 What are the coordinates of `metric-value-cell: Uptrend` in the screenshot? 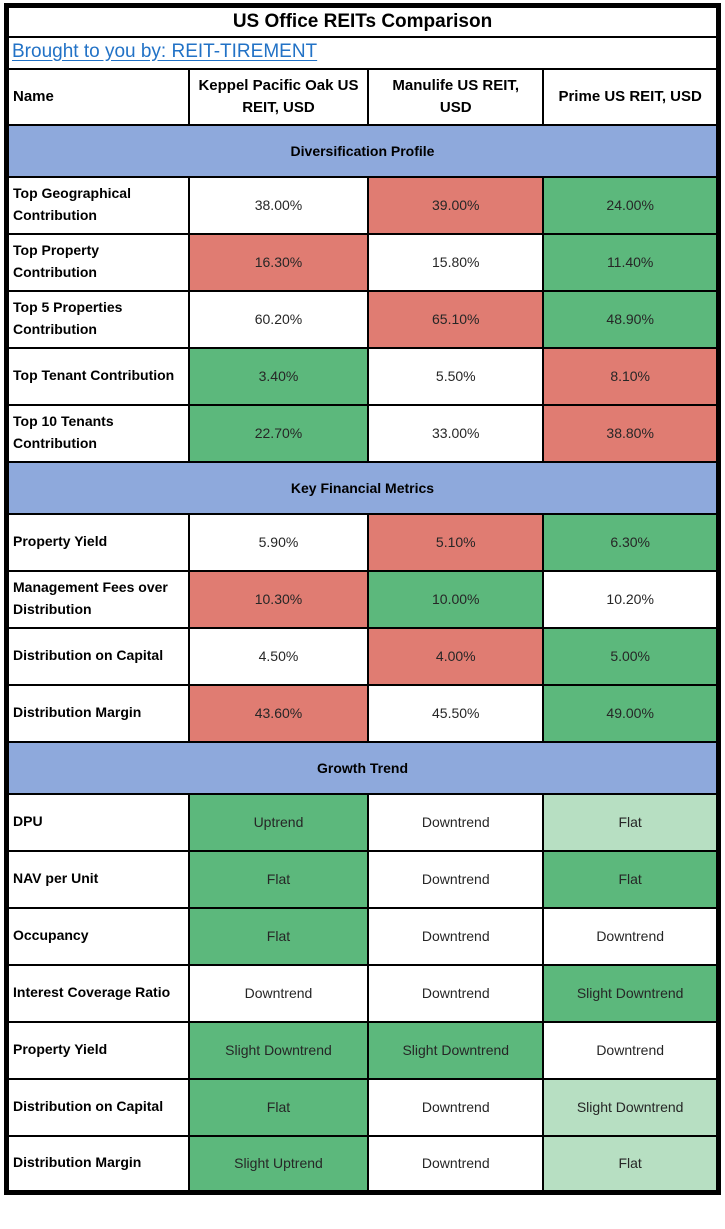 It's located at (278, 822).